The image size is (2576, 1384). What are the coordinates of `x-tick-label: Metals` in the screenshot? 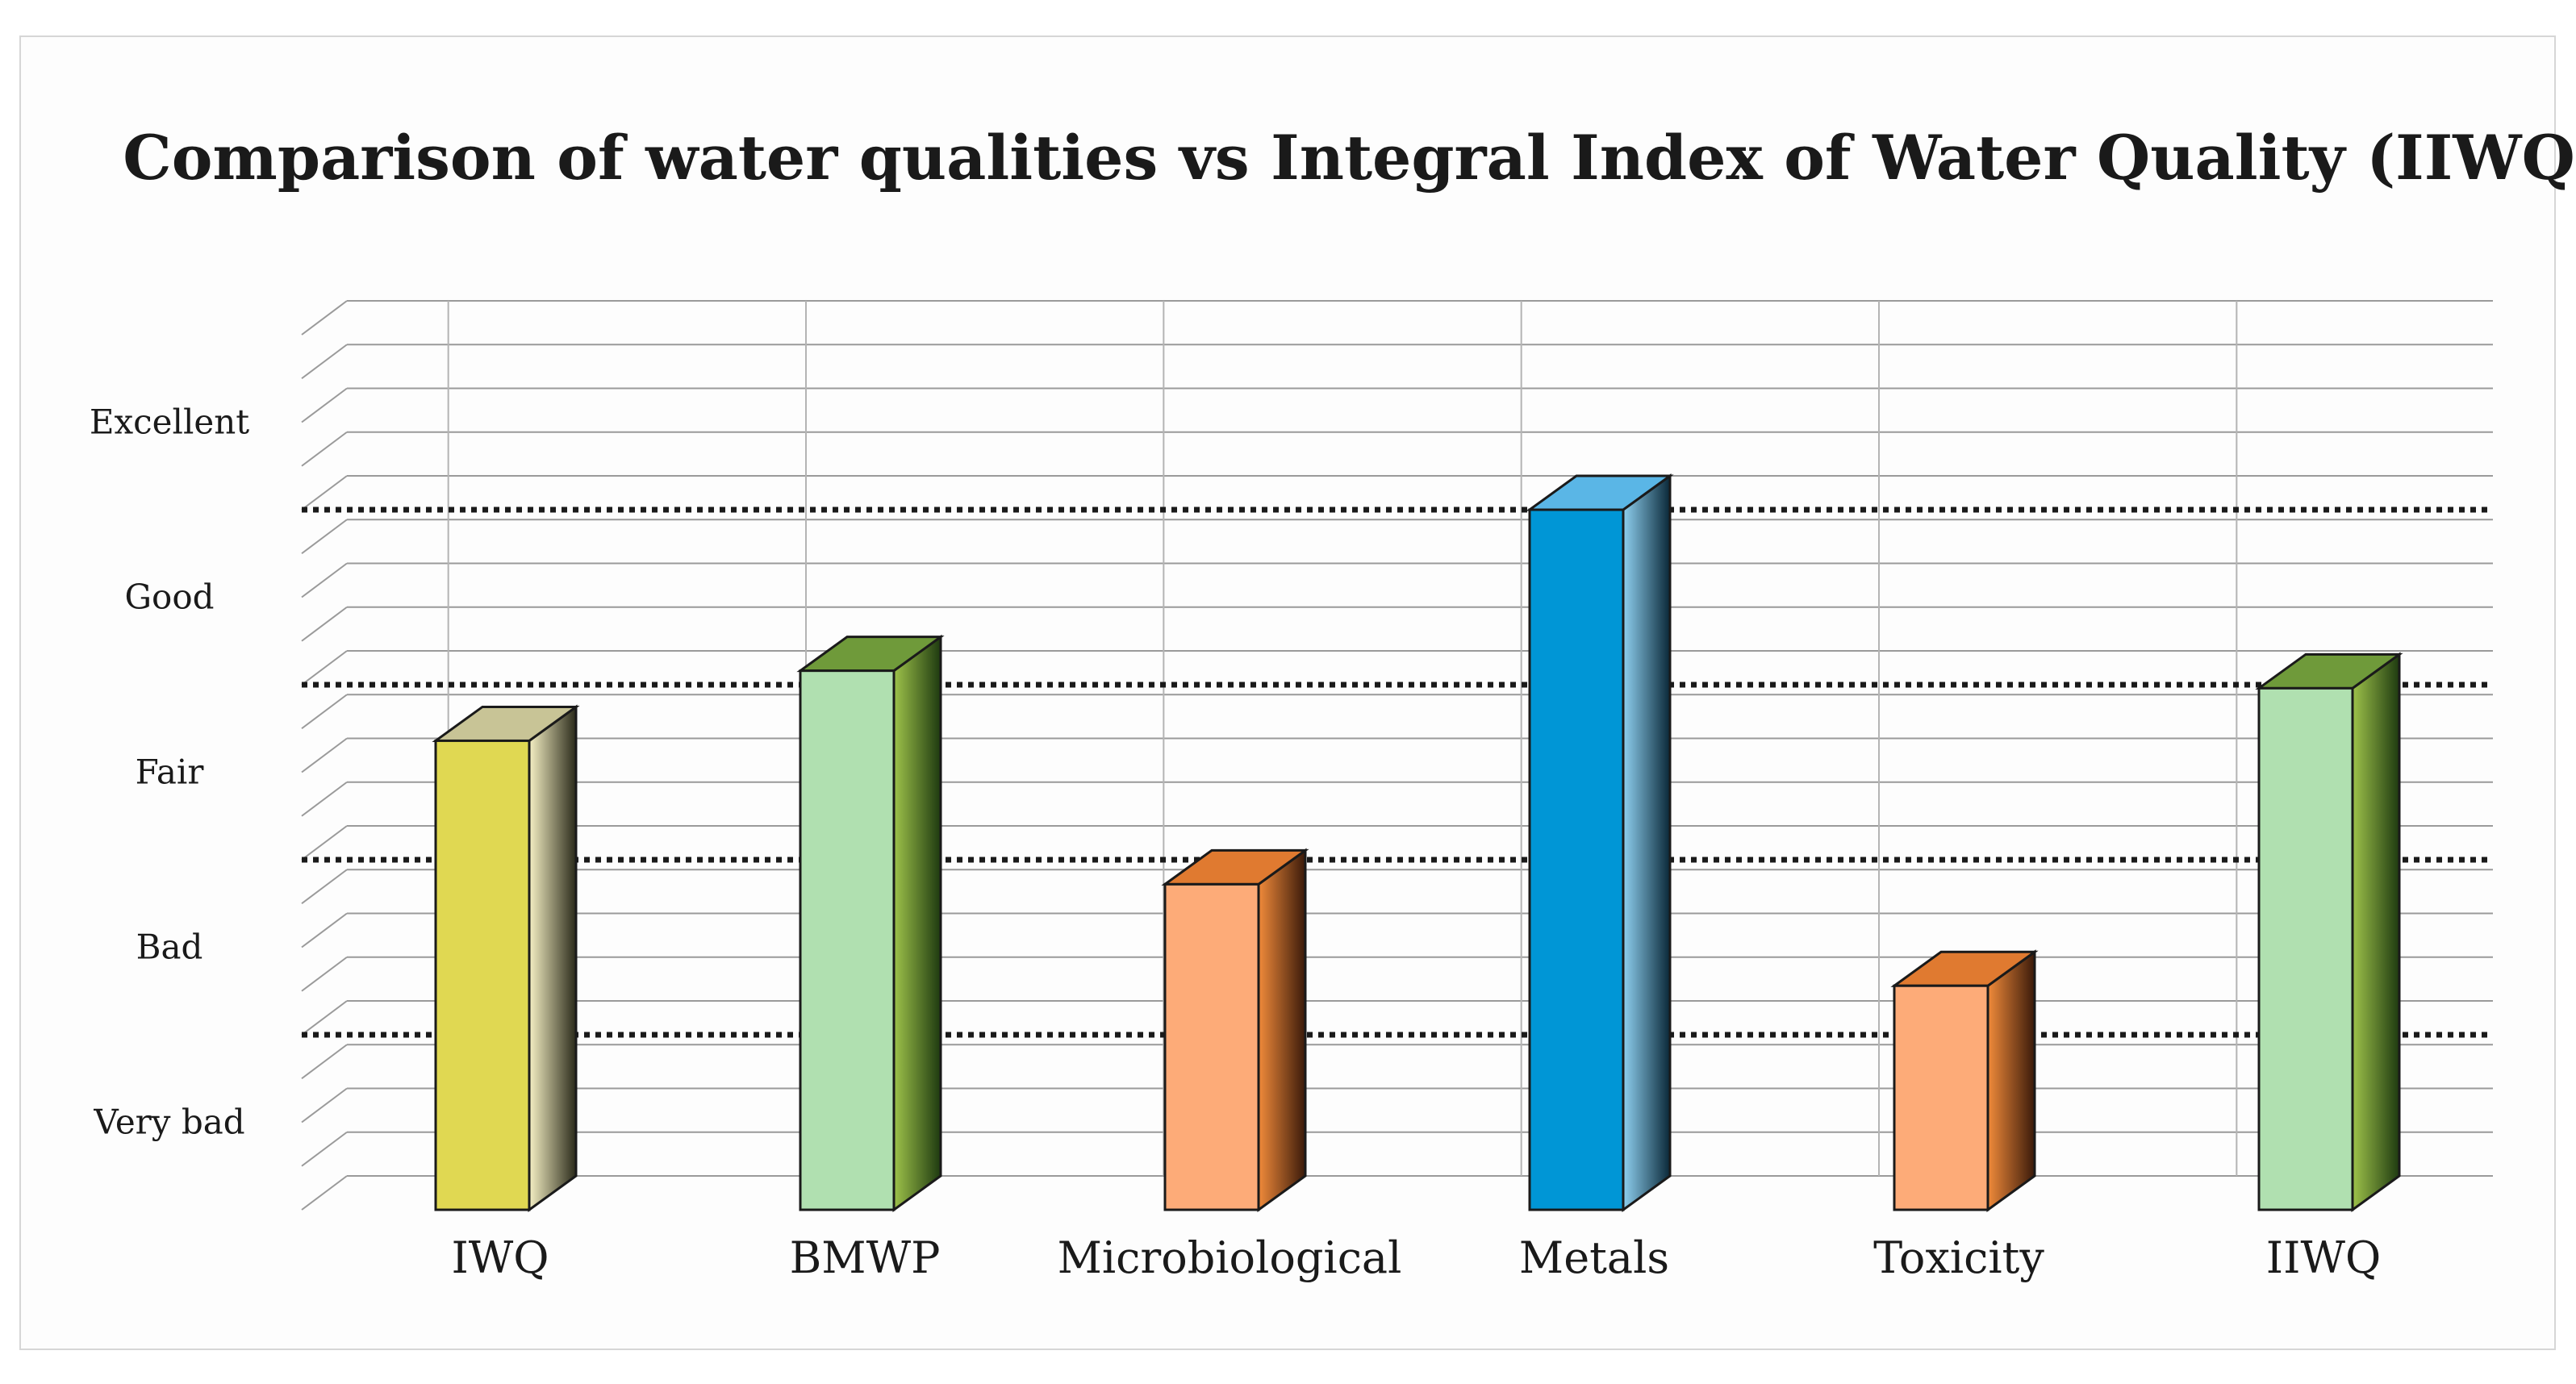 It's located at (1594, 1258).